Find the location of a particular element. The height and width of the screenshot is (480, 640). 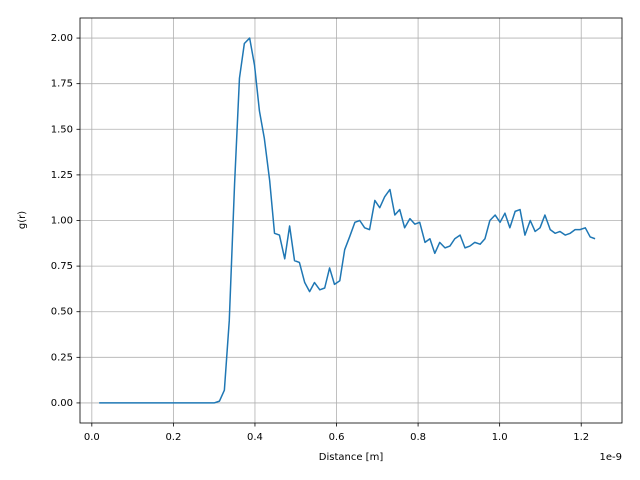

x-tick-label: 0.6 is located at coordinates (337, 437).